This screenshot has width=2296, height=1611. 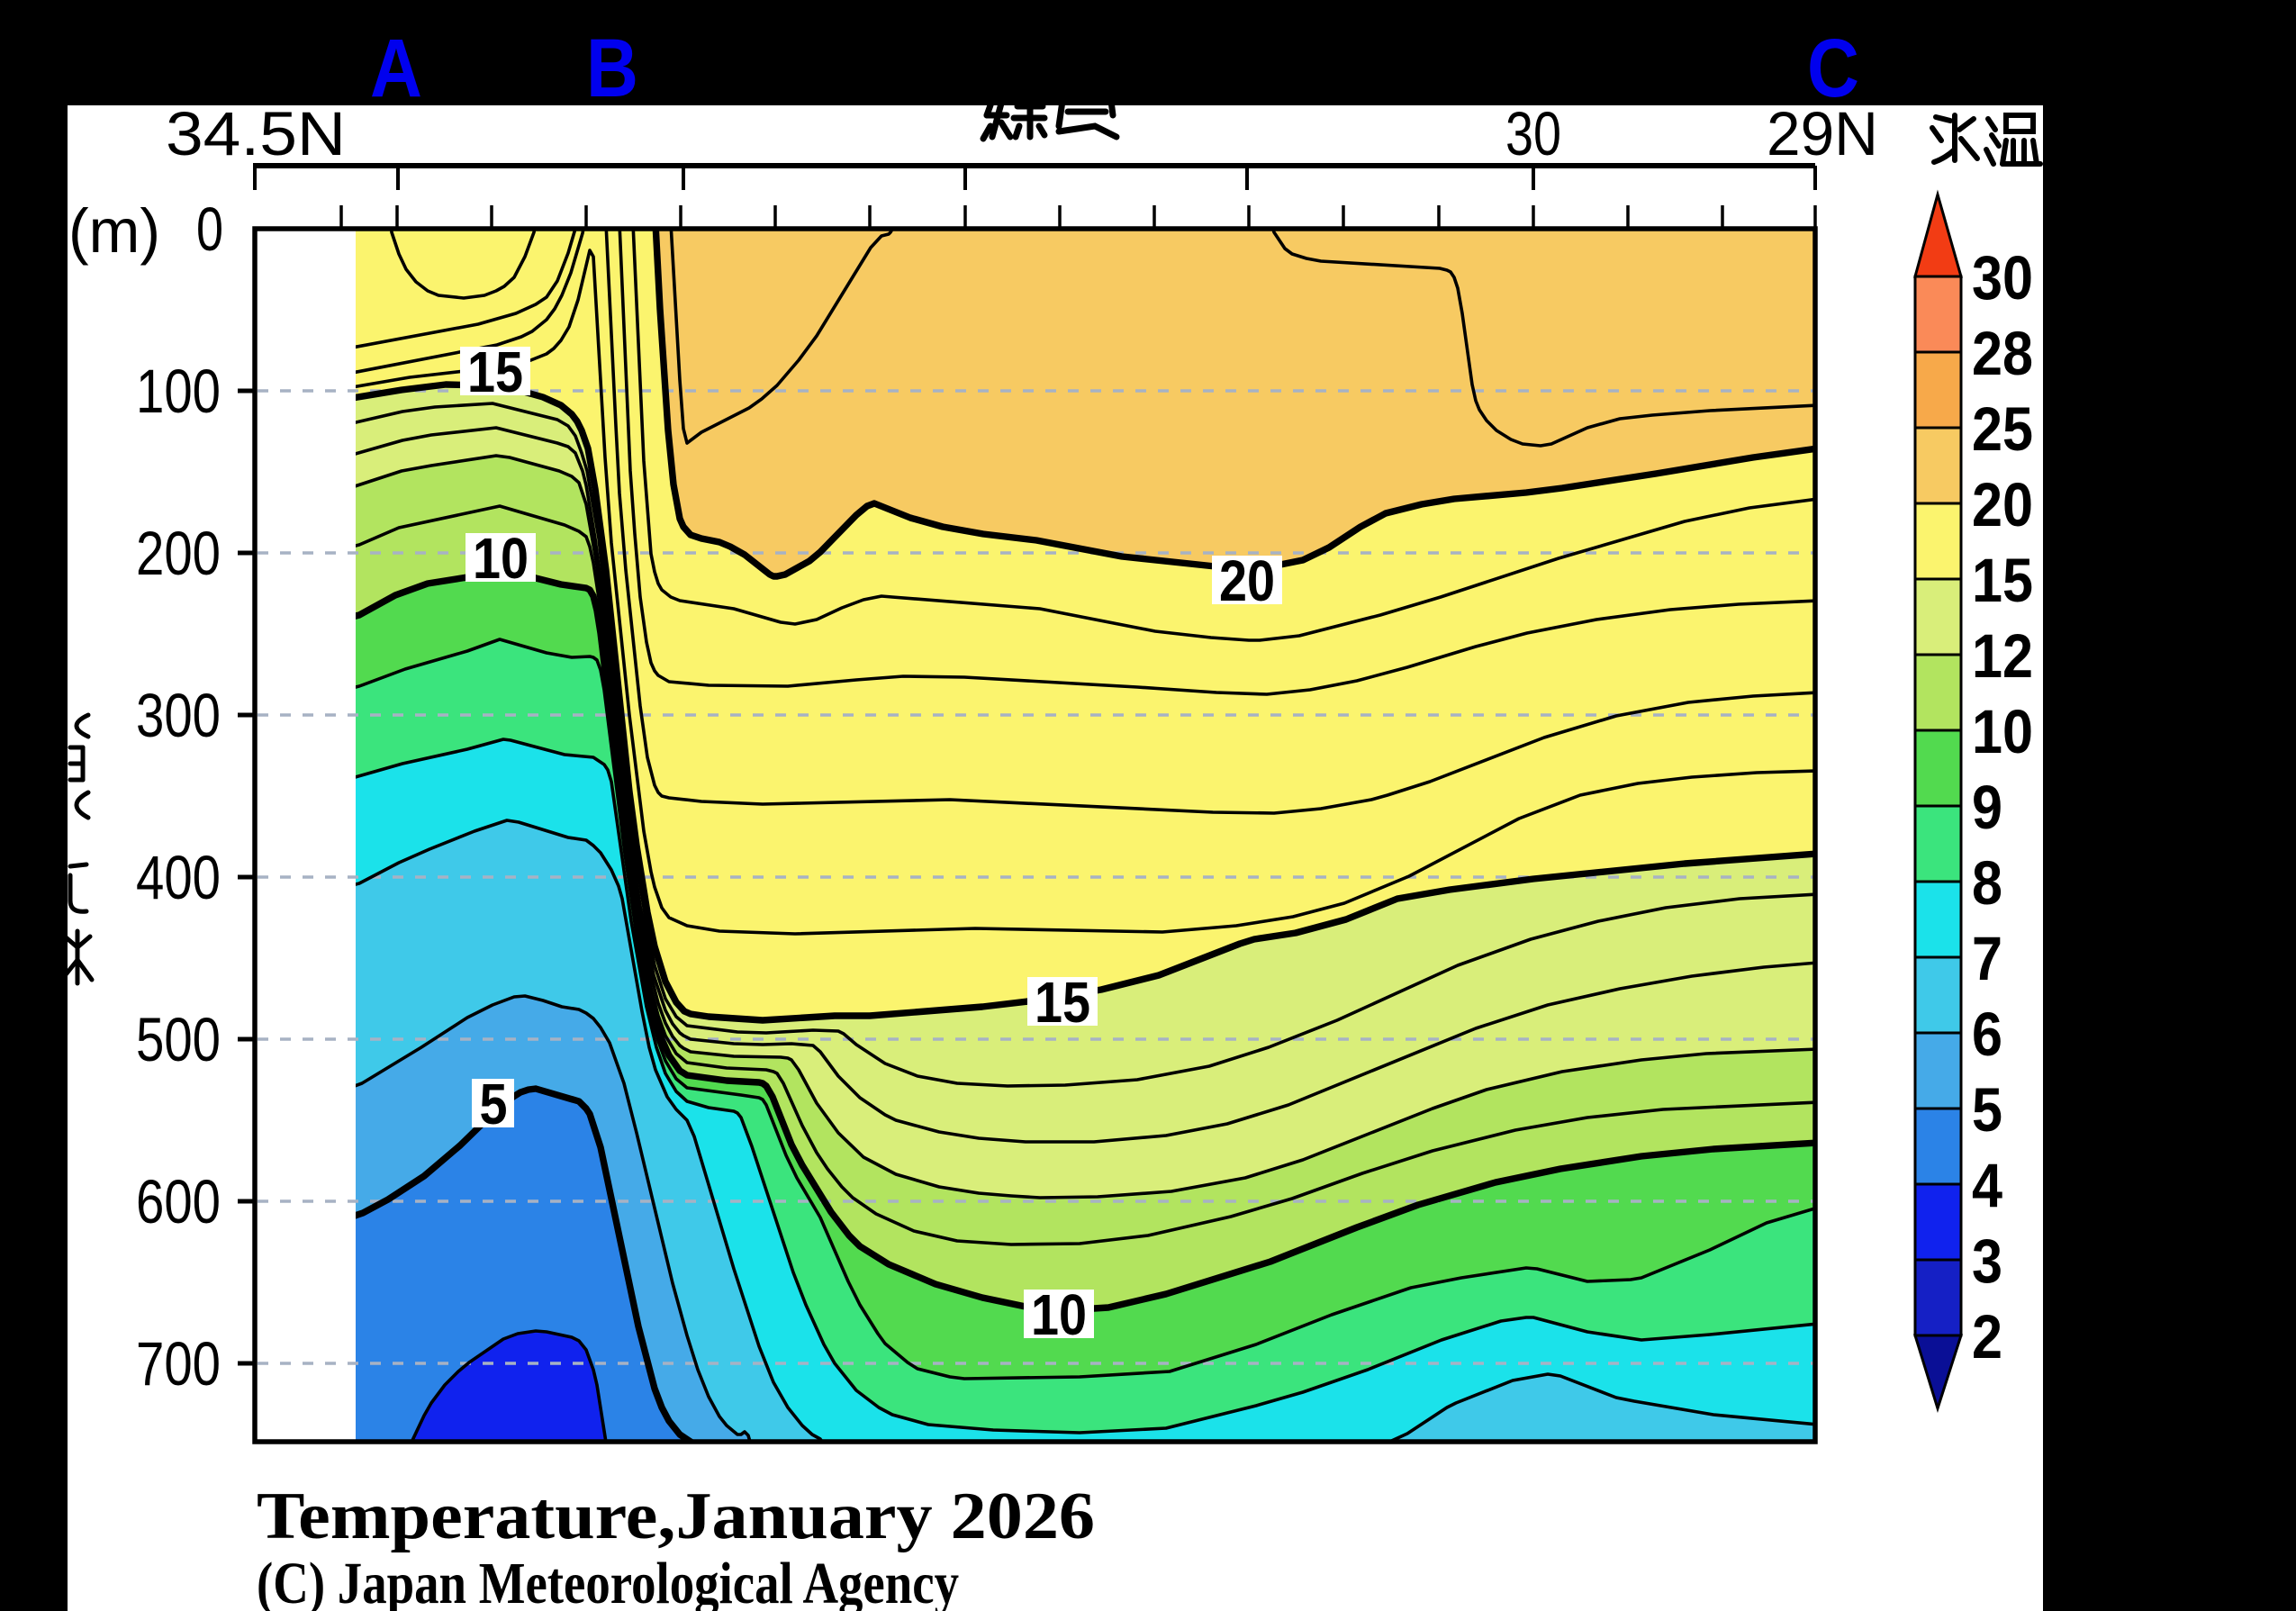 I want to click on svg-text: 9, so click(x=1987, y=807).